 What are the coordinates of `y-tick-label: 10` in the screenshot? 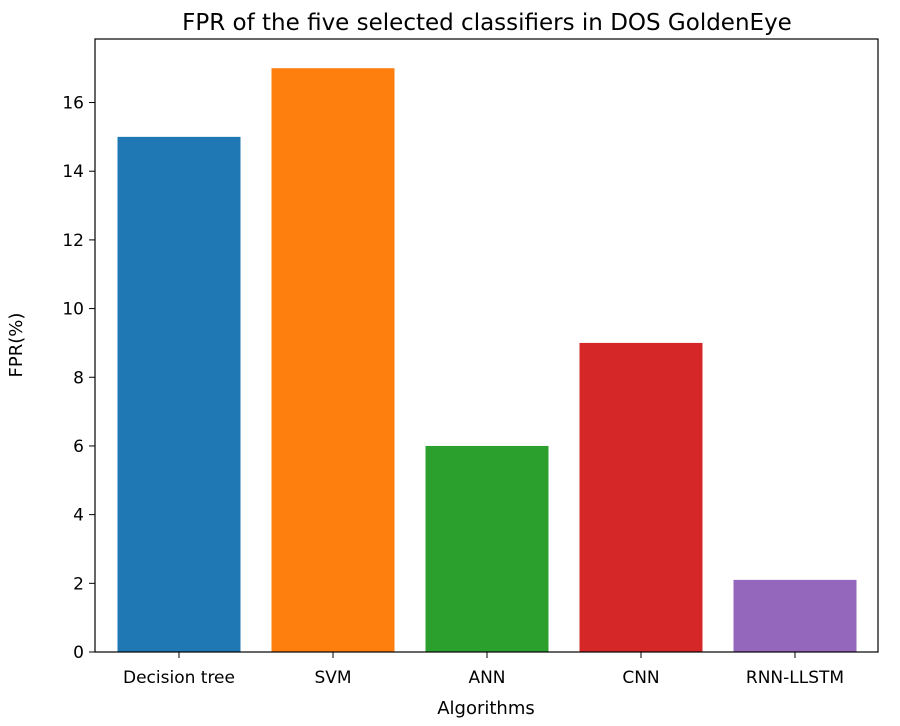 It's located at (73, 310).